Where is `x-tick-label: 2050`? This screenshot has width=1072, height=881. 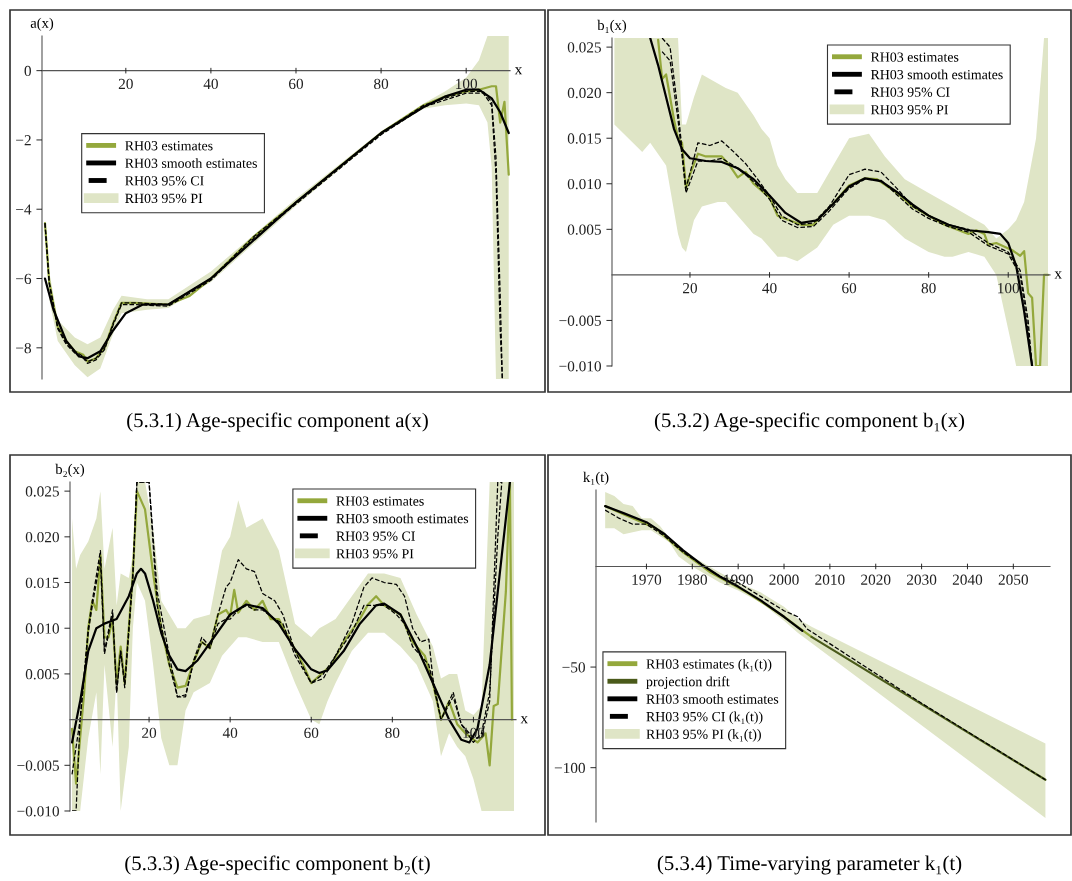 x-tick-label: 2050 is located at coordinates (1013, 579).